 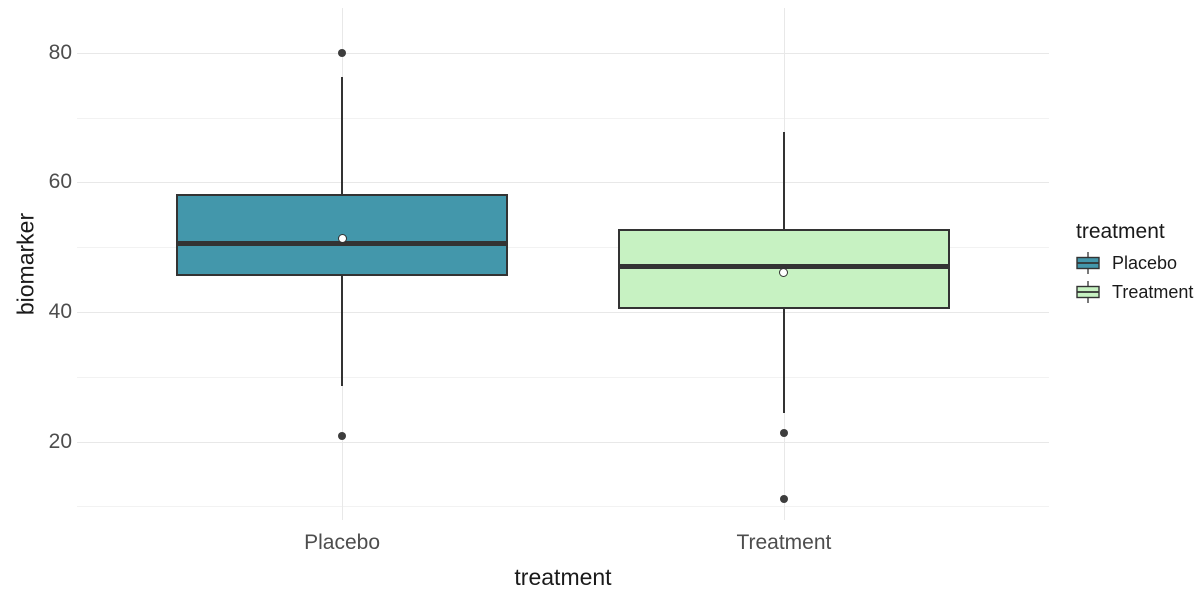 What do you see at coordinates (60, 52) in the screenshot?
I see `y-tick-label: 80` at bounding box center [60, 52].